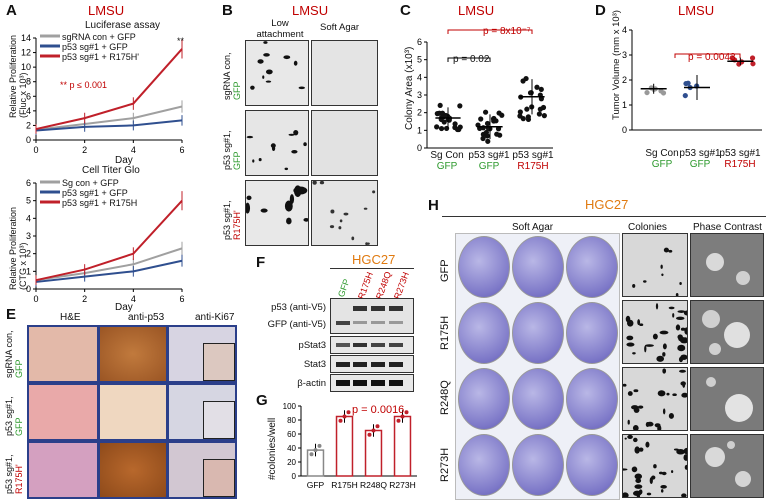  What do you see at coordinates (11, 314) in the screenshot?
I see `panel-label-e: E` at bounding box center [11, 314].